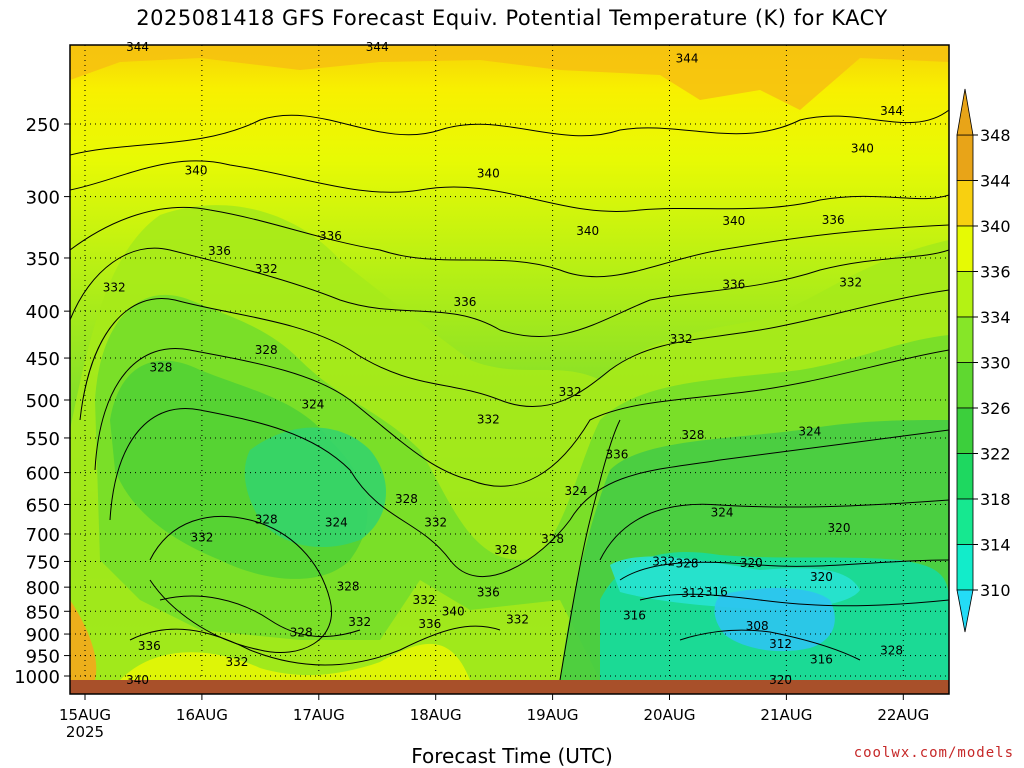 The image size is (1024, 768). What do you see at coordinates (903, 715) in the screenshot?
I see `x-tick-label: 22AUG` at bounding box center [903, 715].